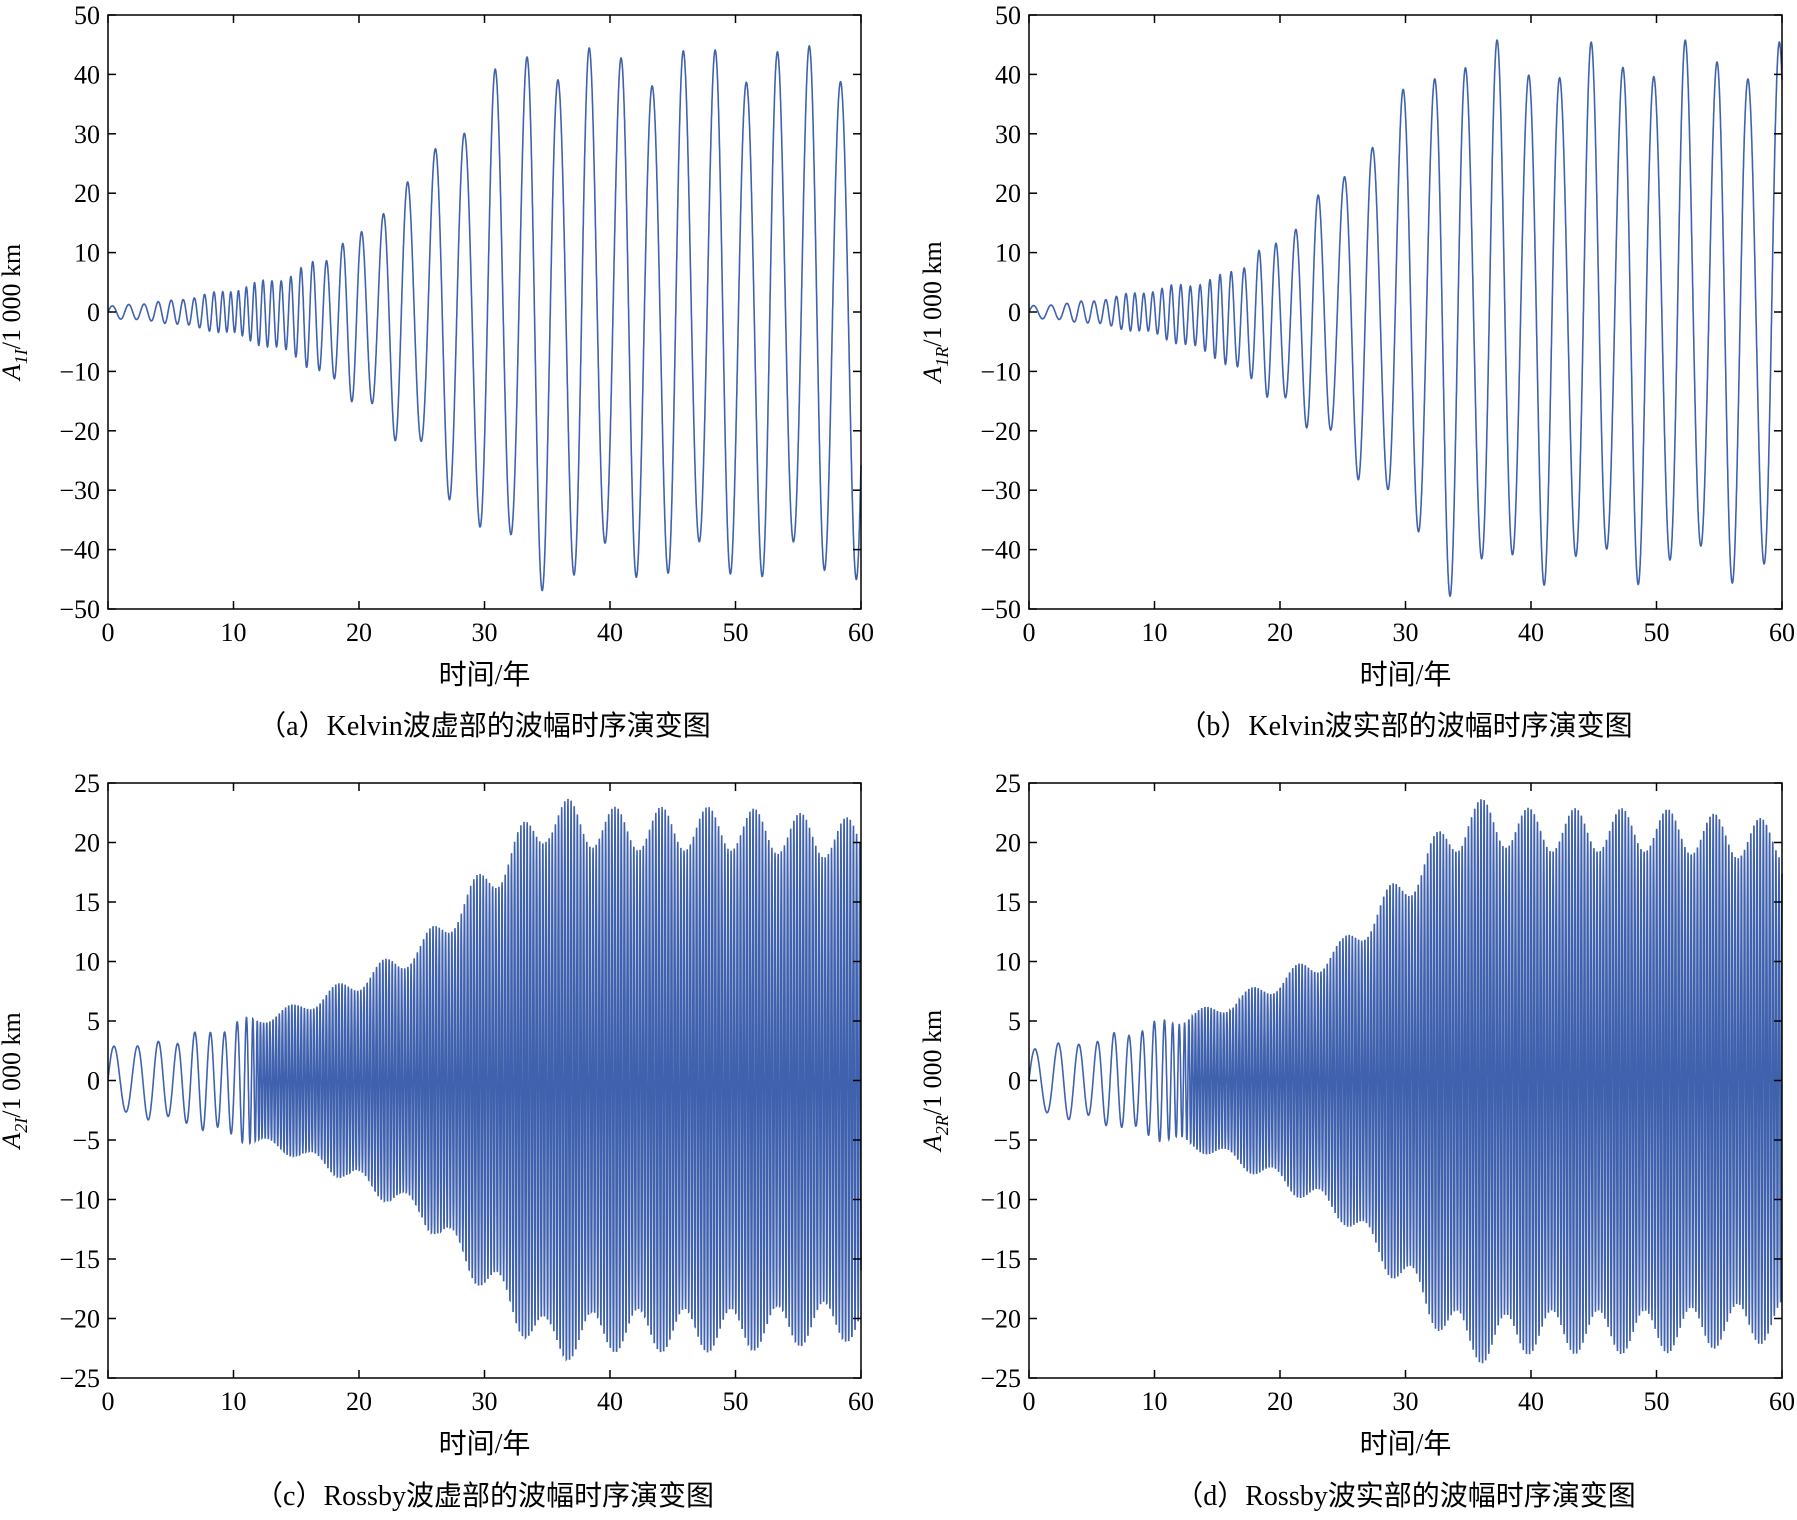  I want to click on panel-caption: （d）Rossby波实部的波幅时序演变图, so click(1405, 1496).